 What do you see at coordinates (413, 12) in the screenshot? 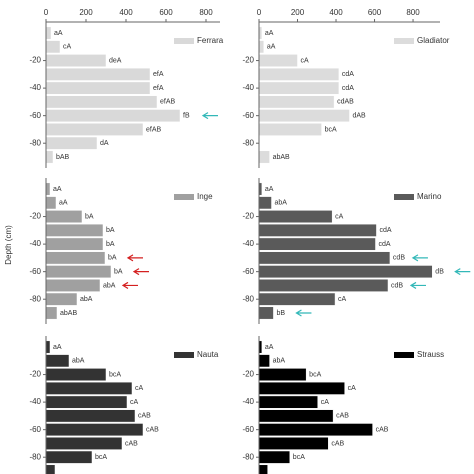
I see `x-tick-label: 800` at bounding box center [413, 12].